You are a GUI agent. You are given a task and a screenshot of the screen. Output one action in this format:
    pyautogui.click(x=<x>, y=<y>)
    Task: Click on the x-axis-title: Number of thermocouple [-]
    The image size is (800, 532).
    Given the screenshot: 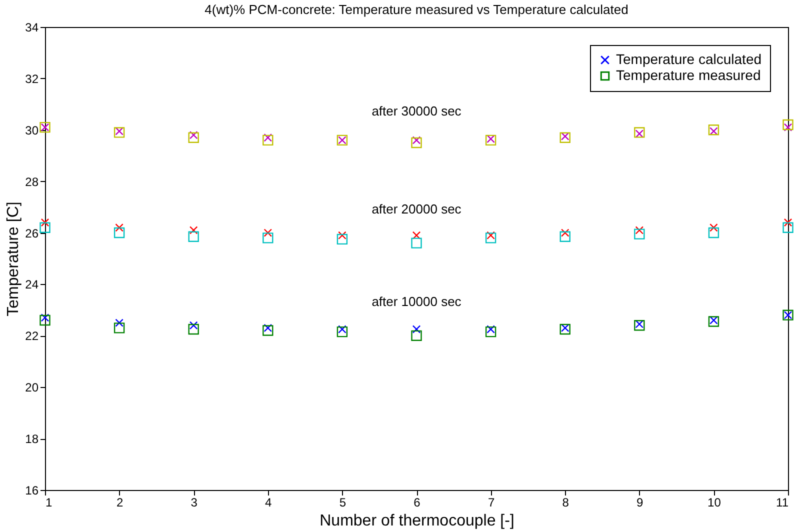 What is the action you would take?
    pyautogui.click(x=417, y=521)
    